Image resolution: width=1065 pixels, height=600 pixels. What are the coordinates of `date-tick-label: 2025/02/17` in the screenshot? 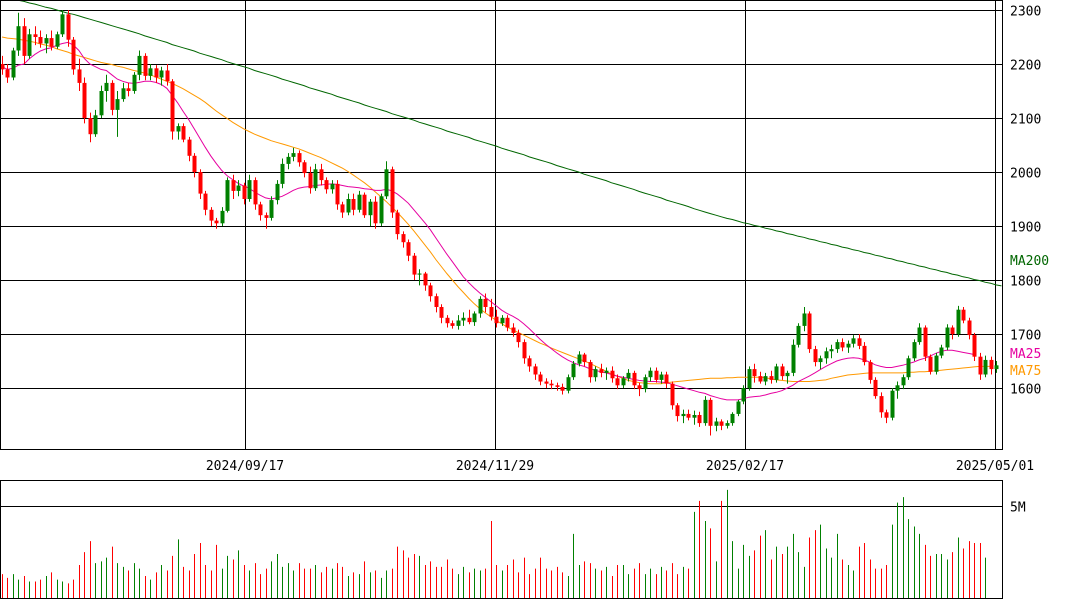 It's located at (745, 466).